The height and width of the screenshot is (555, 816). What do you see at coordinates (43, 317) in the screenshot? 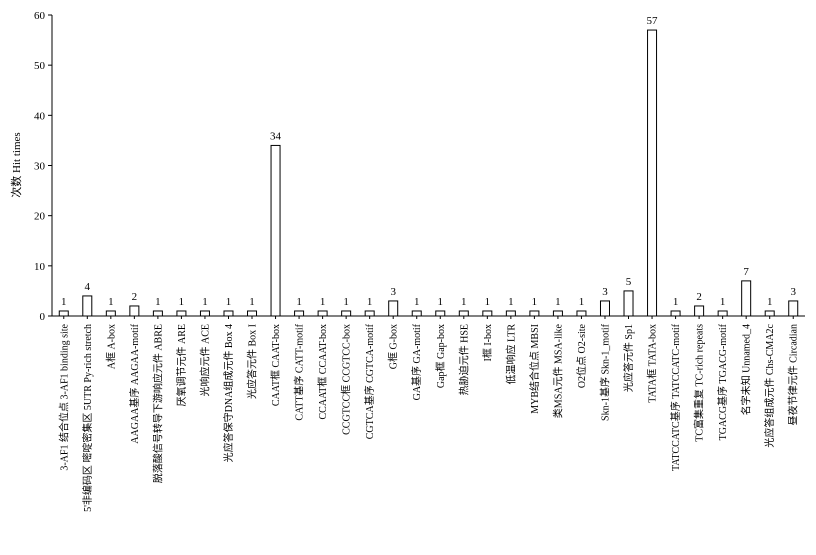
I see `y-tick-label: 0` at bounding box center [43, 317].